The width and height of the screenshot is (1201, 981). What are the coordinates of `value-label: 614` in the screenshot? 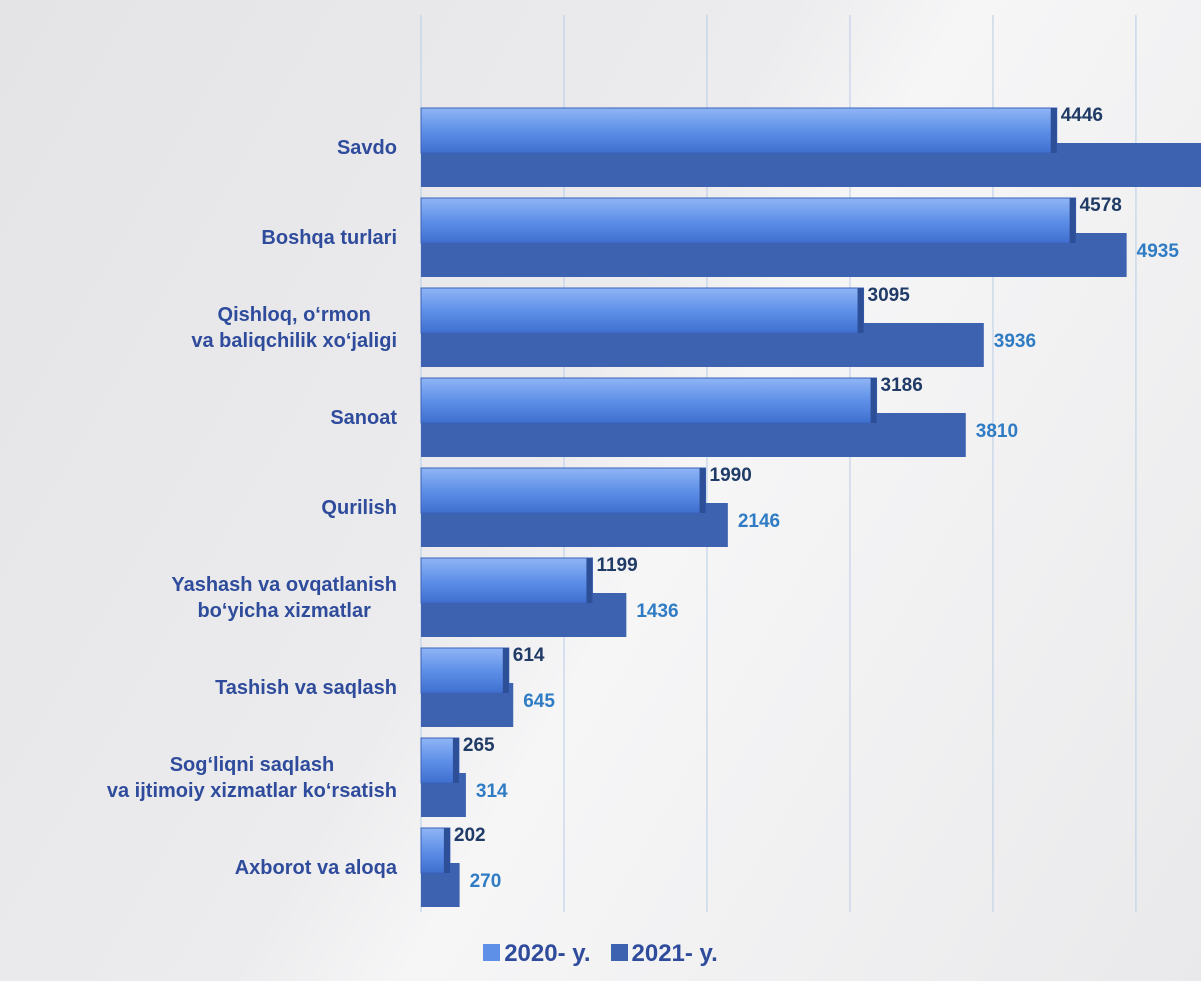 It's located at (529, 655).